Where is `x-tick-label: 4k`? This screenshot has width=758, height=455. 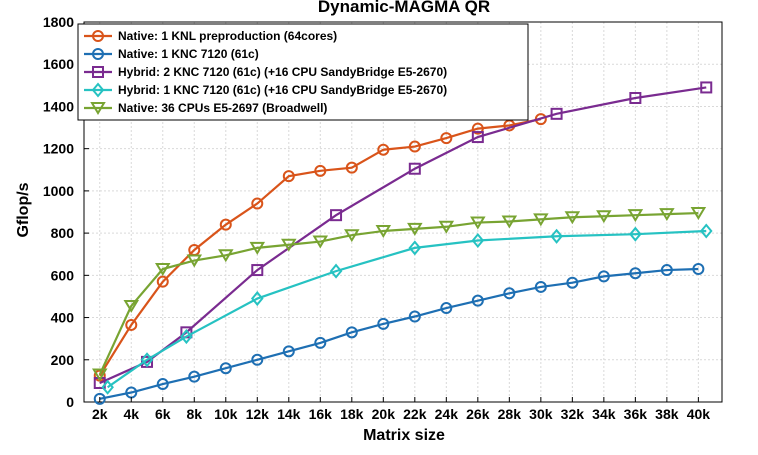
x-tick-label: 4k is located at coordinates (131, 414).